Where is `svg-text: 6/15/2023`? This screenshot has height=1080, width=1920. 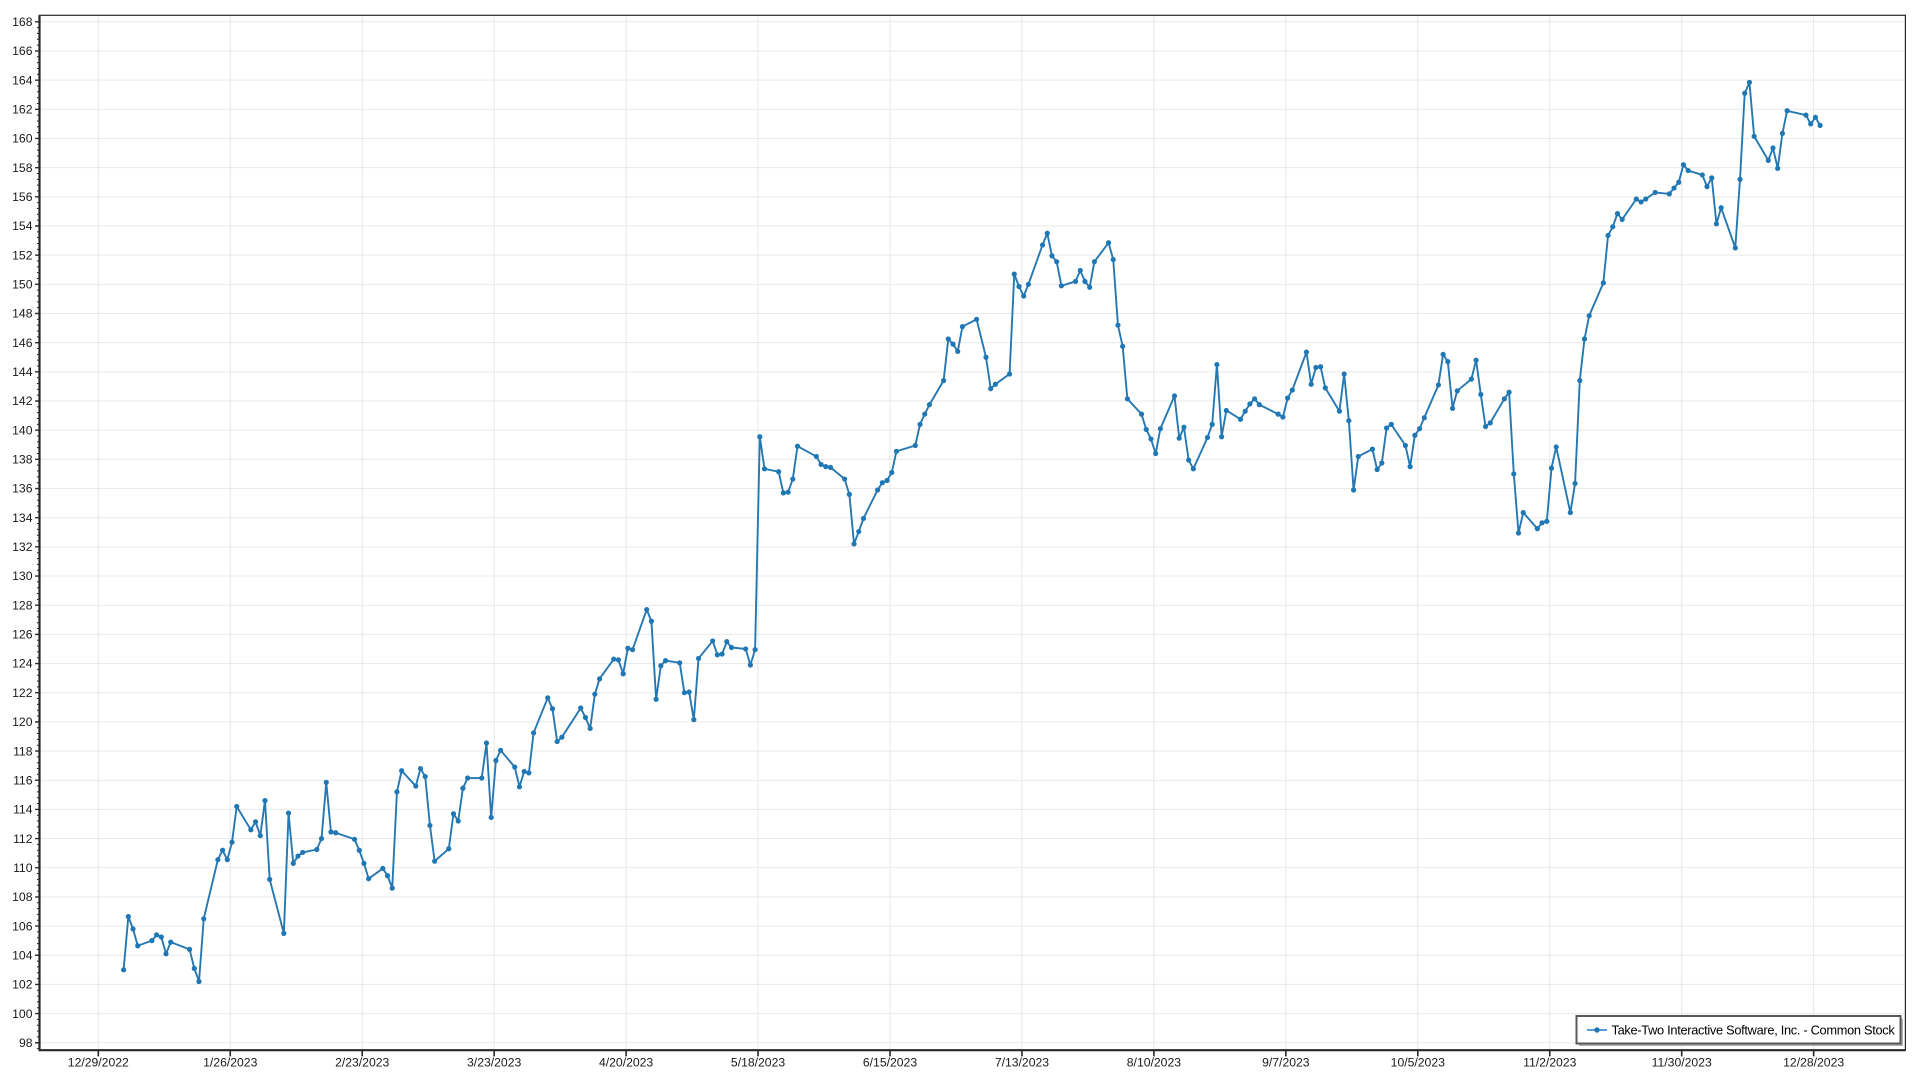 svg-text: 6/15/2023 is located at coordinates (890, 1063).